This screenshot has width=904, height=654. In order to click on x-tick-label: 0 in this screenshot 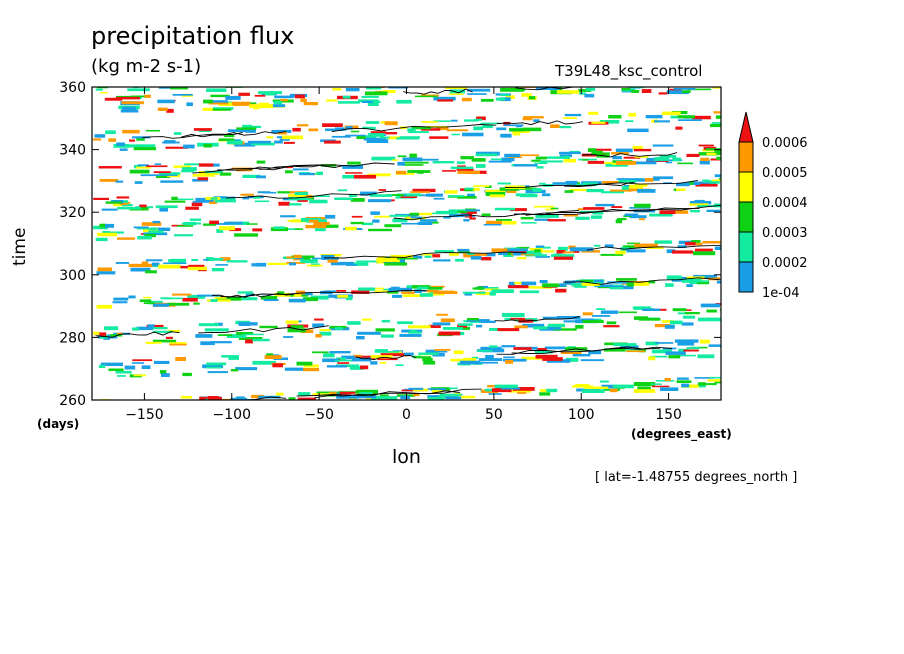, I will do `click(406, 415)`.